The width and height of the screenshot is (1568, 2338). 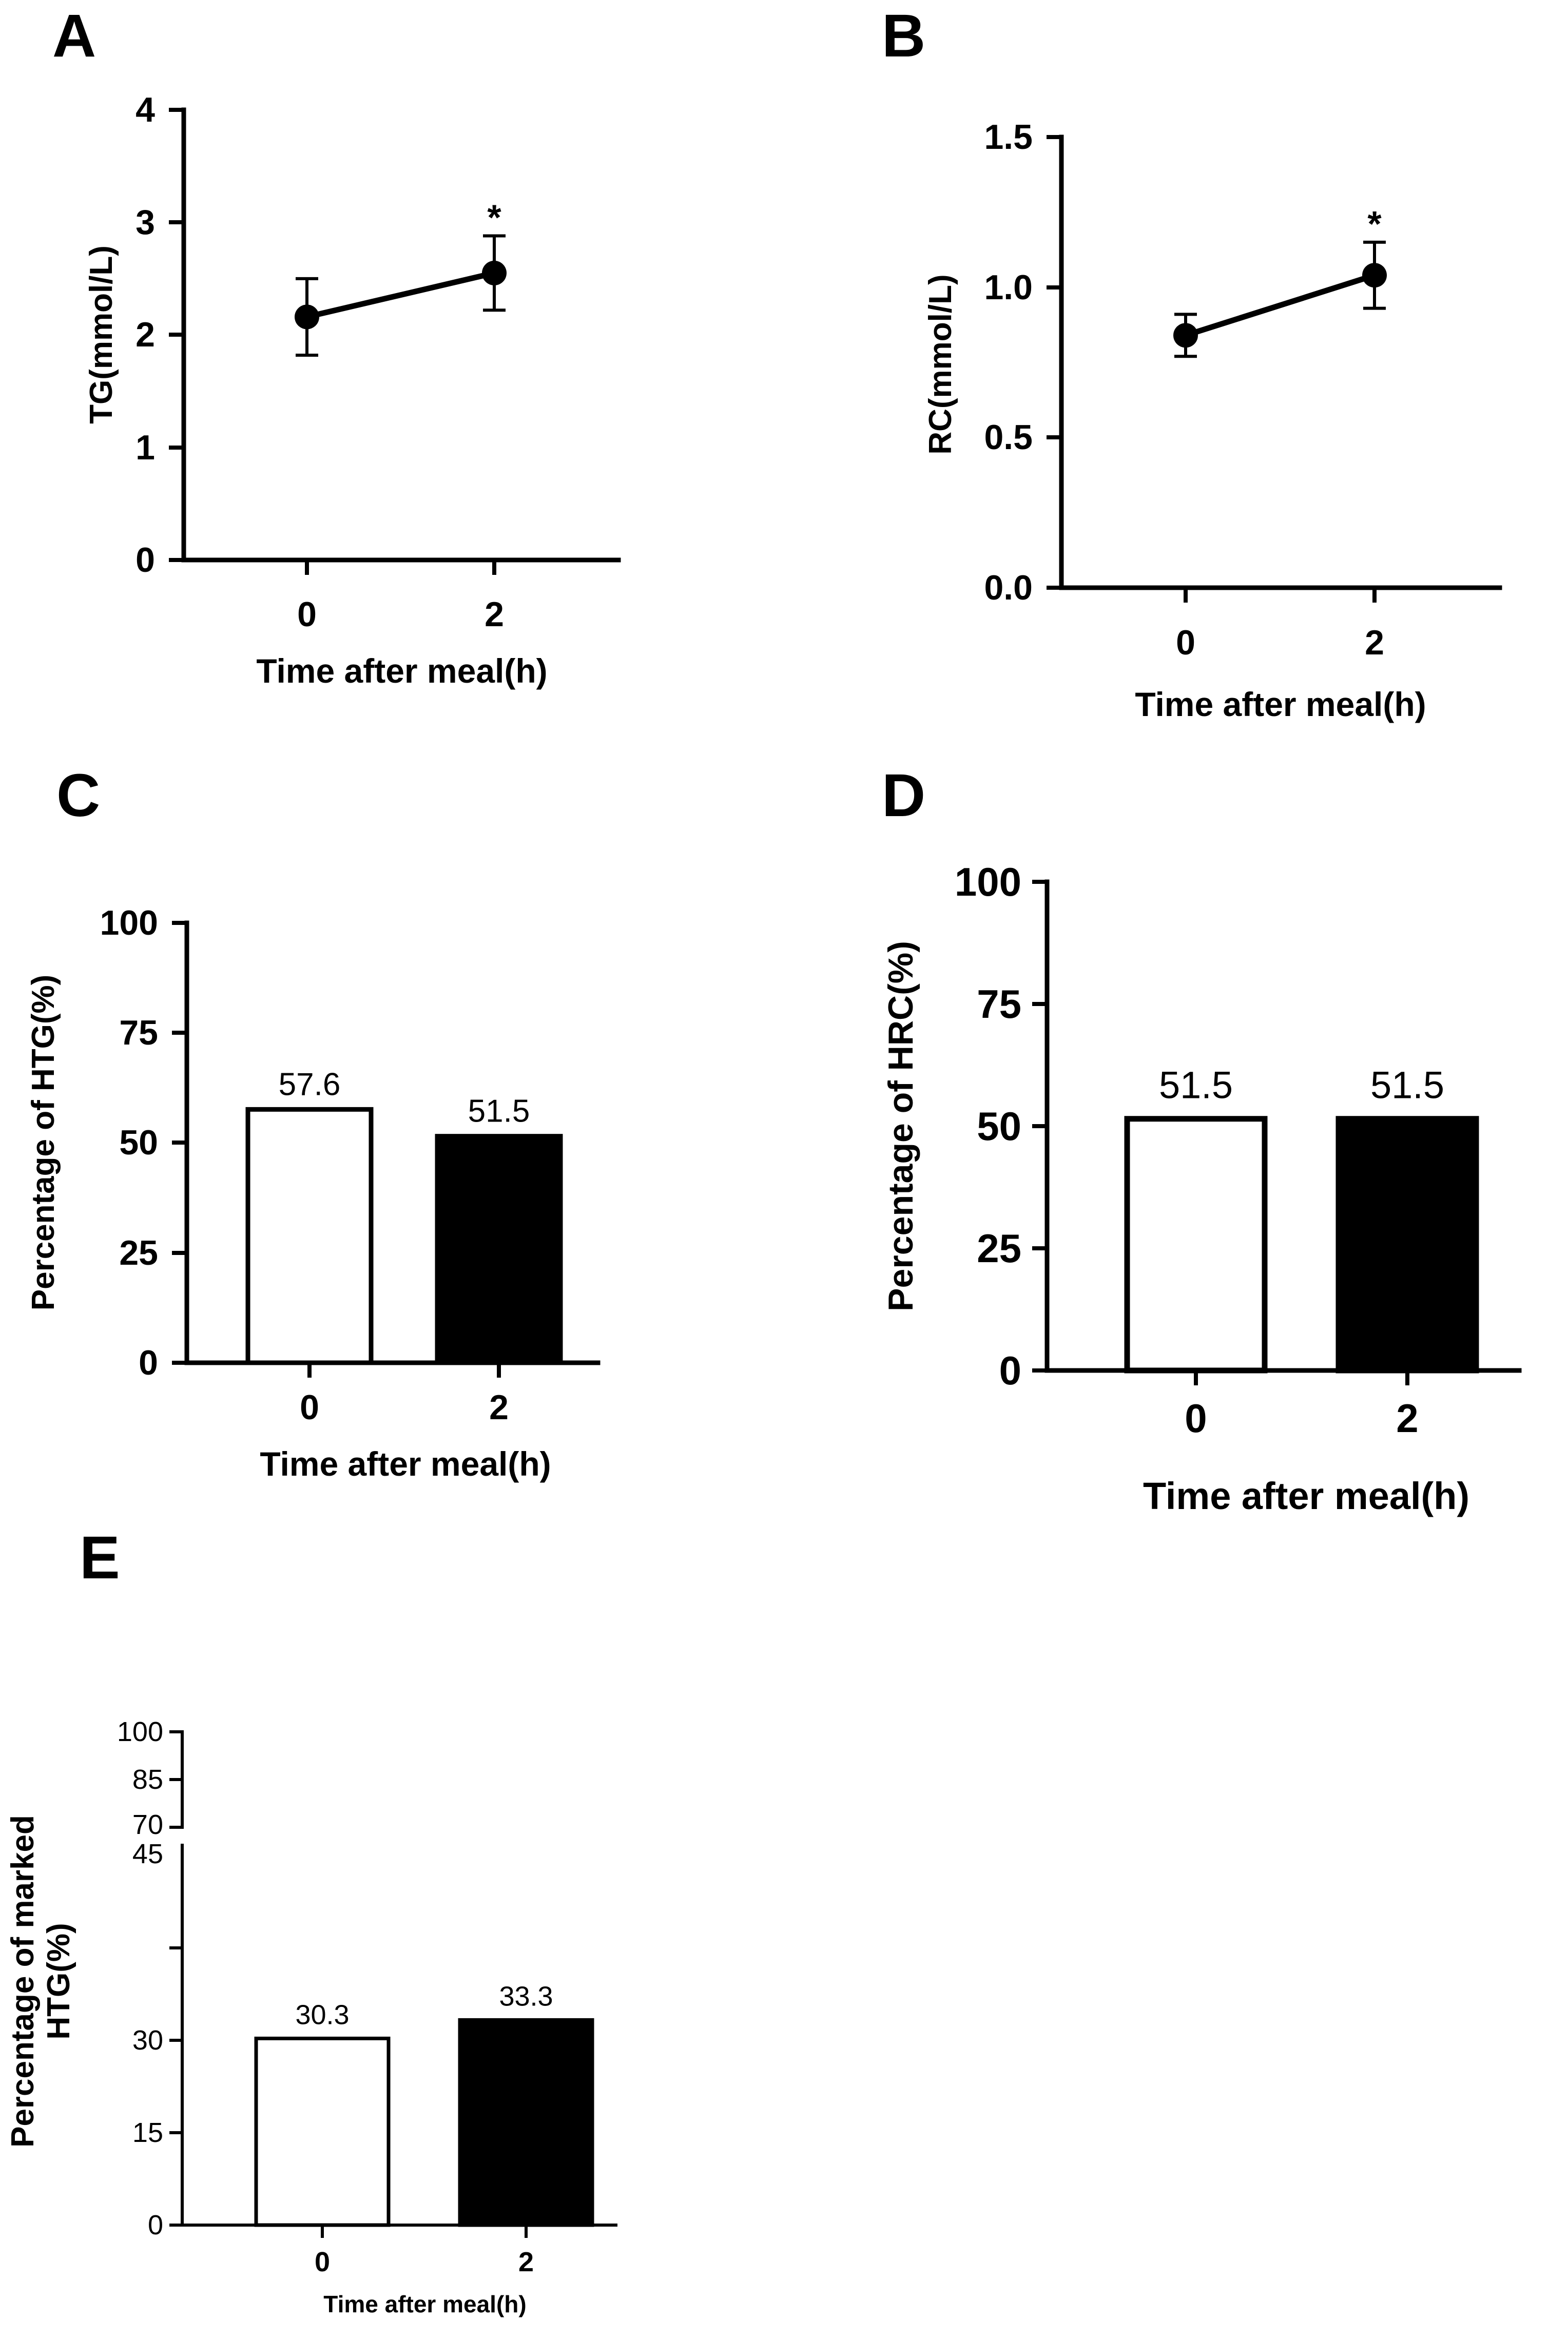 I want to click on panel-e: E 0 15 30 45 70 85 100 0 2 Time after m, so click(x=311, y=1920).